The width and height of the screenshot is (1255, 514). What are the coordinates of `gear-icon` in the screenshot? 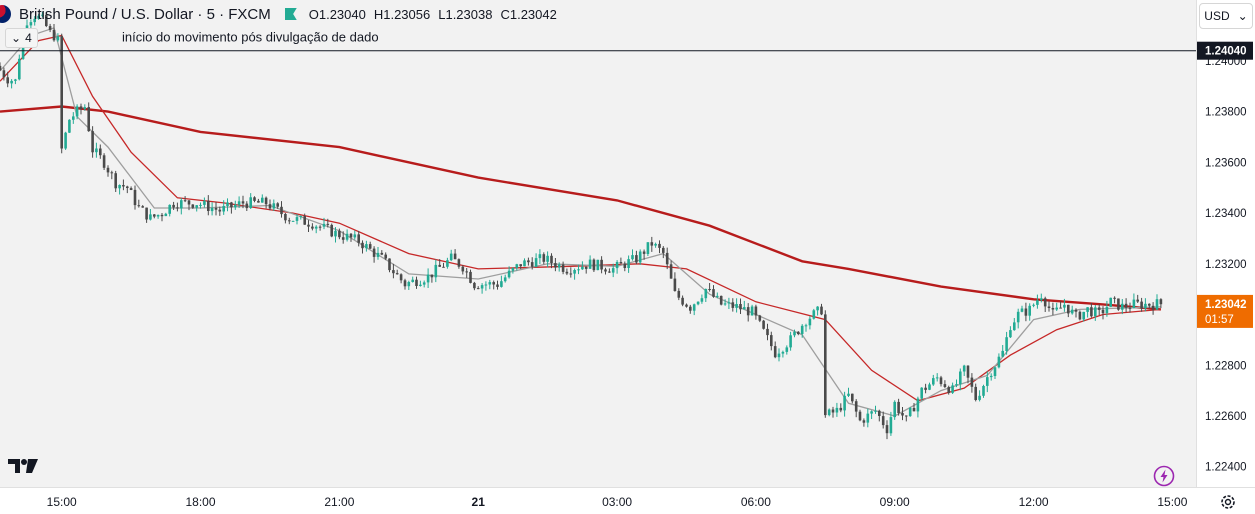 It's located at (1228, 502).